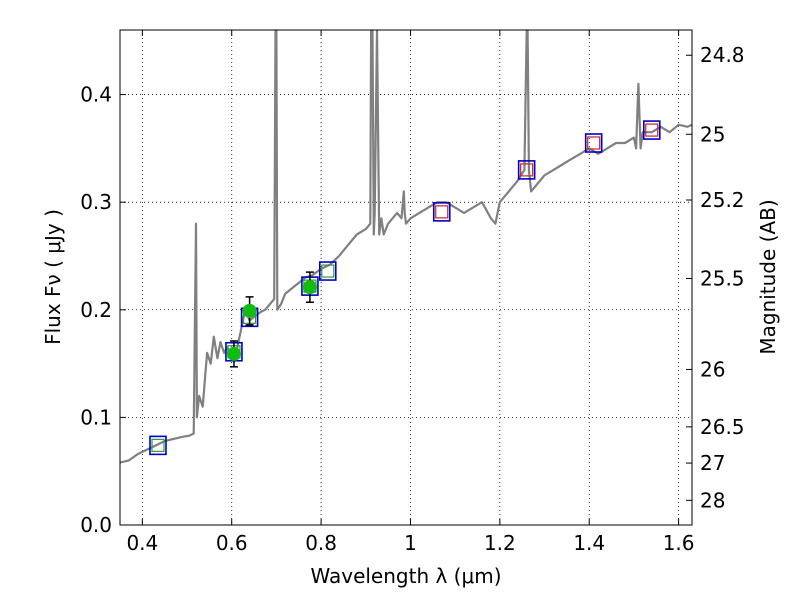  What do you see at coordinates (722, 427) in the screenshot?
I see `y2-tick-label: 26.5` at bounding box center [722, 427].